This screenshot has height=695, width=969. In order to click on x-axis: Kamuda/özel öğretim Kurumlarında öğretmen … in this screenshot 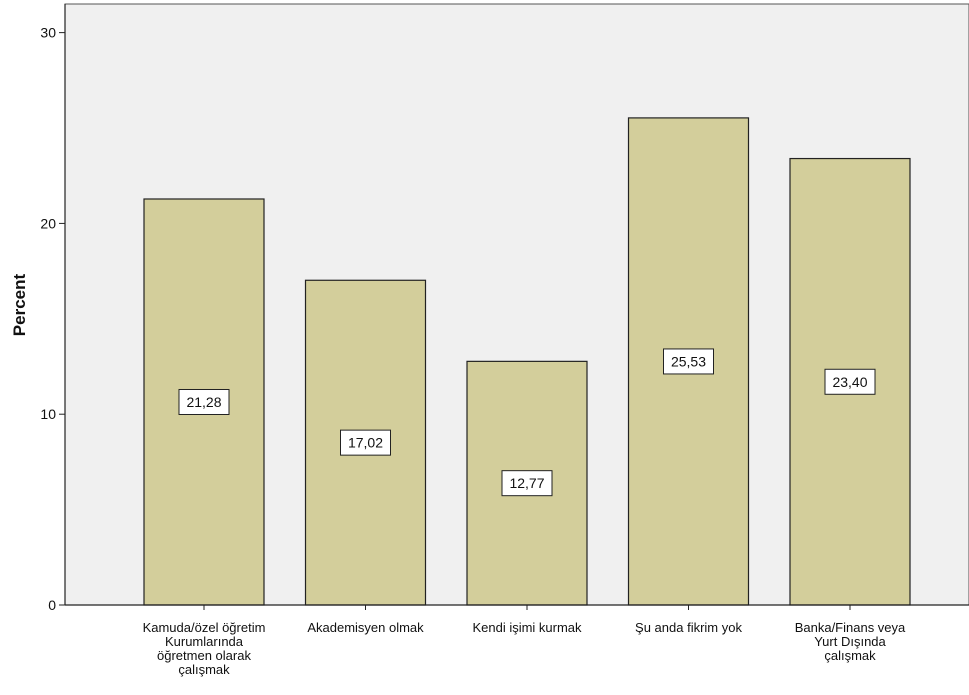, I will do `click(517, 640)`.